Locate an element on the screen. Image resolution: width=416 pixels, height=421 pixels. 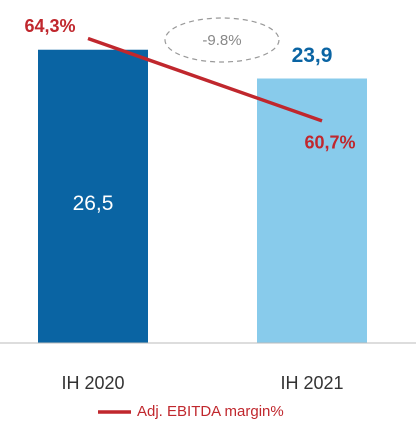
x-tick-label: IH 2020 is located at coordinates (92, 383).